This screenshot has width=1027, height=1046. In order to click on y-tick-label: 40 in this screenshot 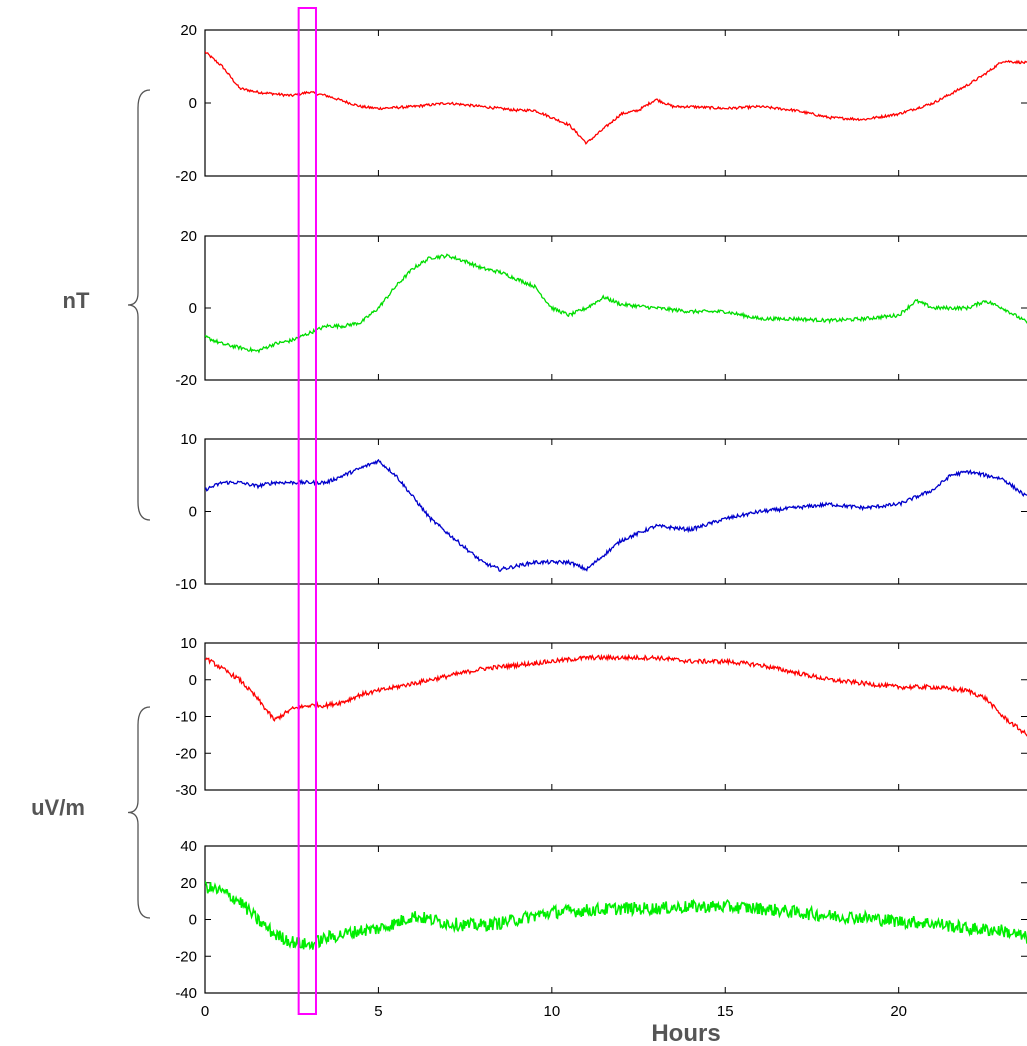, I will do `click(188, 846)`.